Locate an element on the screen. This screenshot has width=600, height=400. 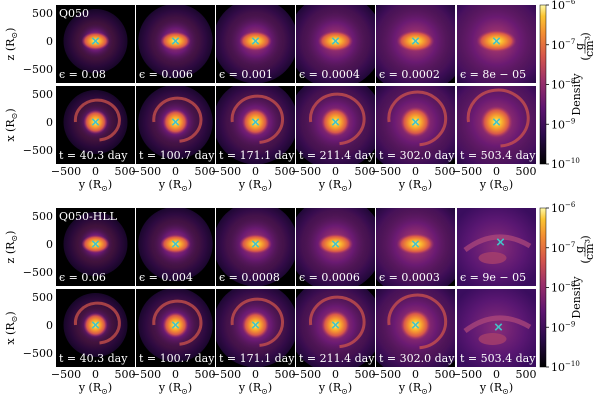
time-label: t = 40.3 day is located at coordinates (93, 155).